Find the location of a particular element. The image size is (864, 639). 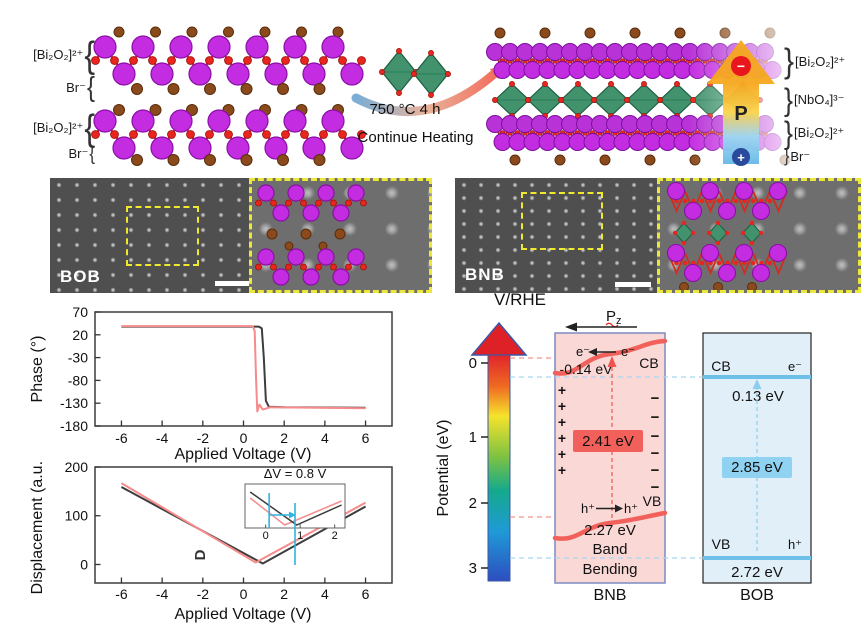

svg-text: 1 is located at coordinates (473, 437).